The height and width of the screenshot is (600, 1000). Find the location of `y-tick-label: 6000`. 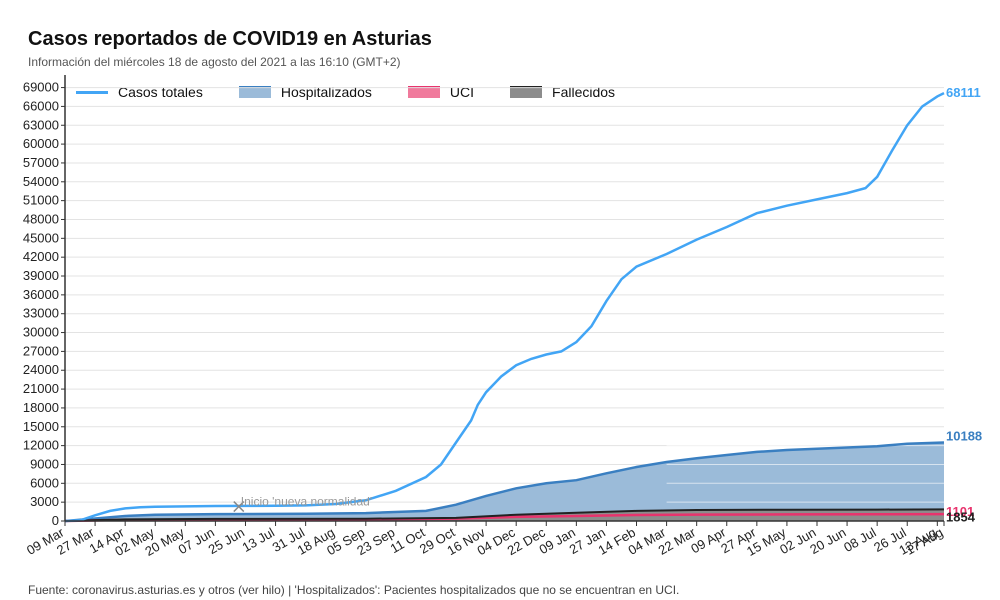

y-tick-label: 6000 is located at coordinates (44, 482).